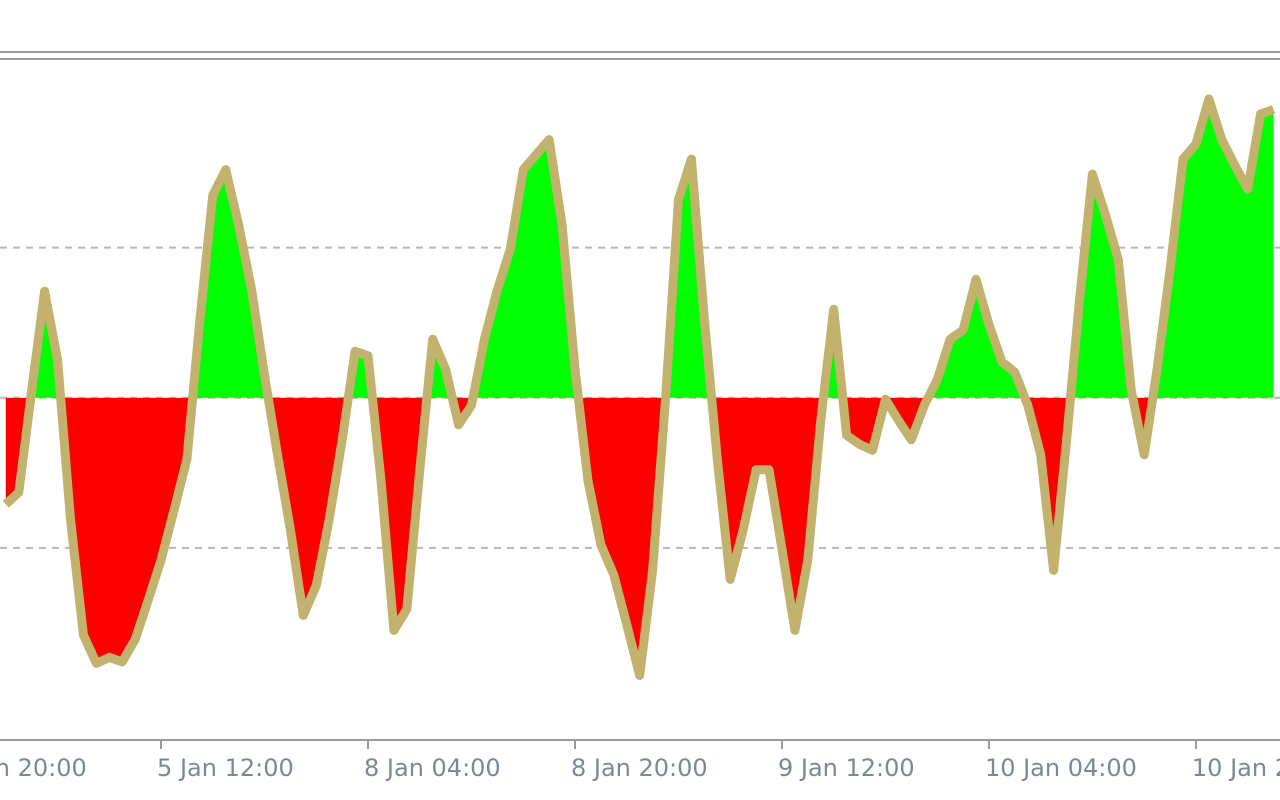 The height and width of the screenshot is (800, 1280). What do you see at coordinates (1061, 768) in the screenshot?
I see `x-tick-label: 10 Jan 04:00` at bounding box center [1061, 768].